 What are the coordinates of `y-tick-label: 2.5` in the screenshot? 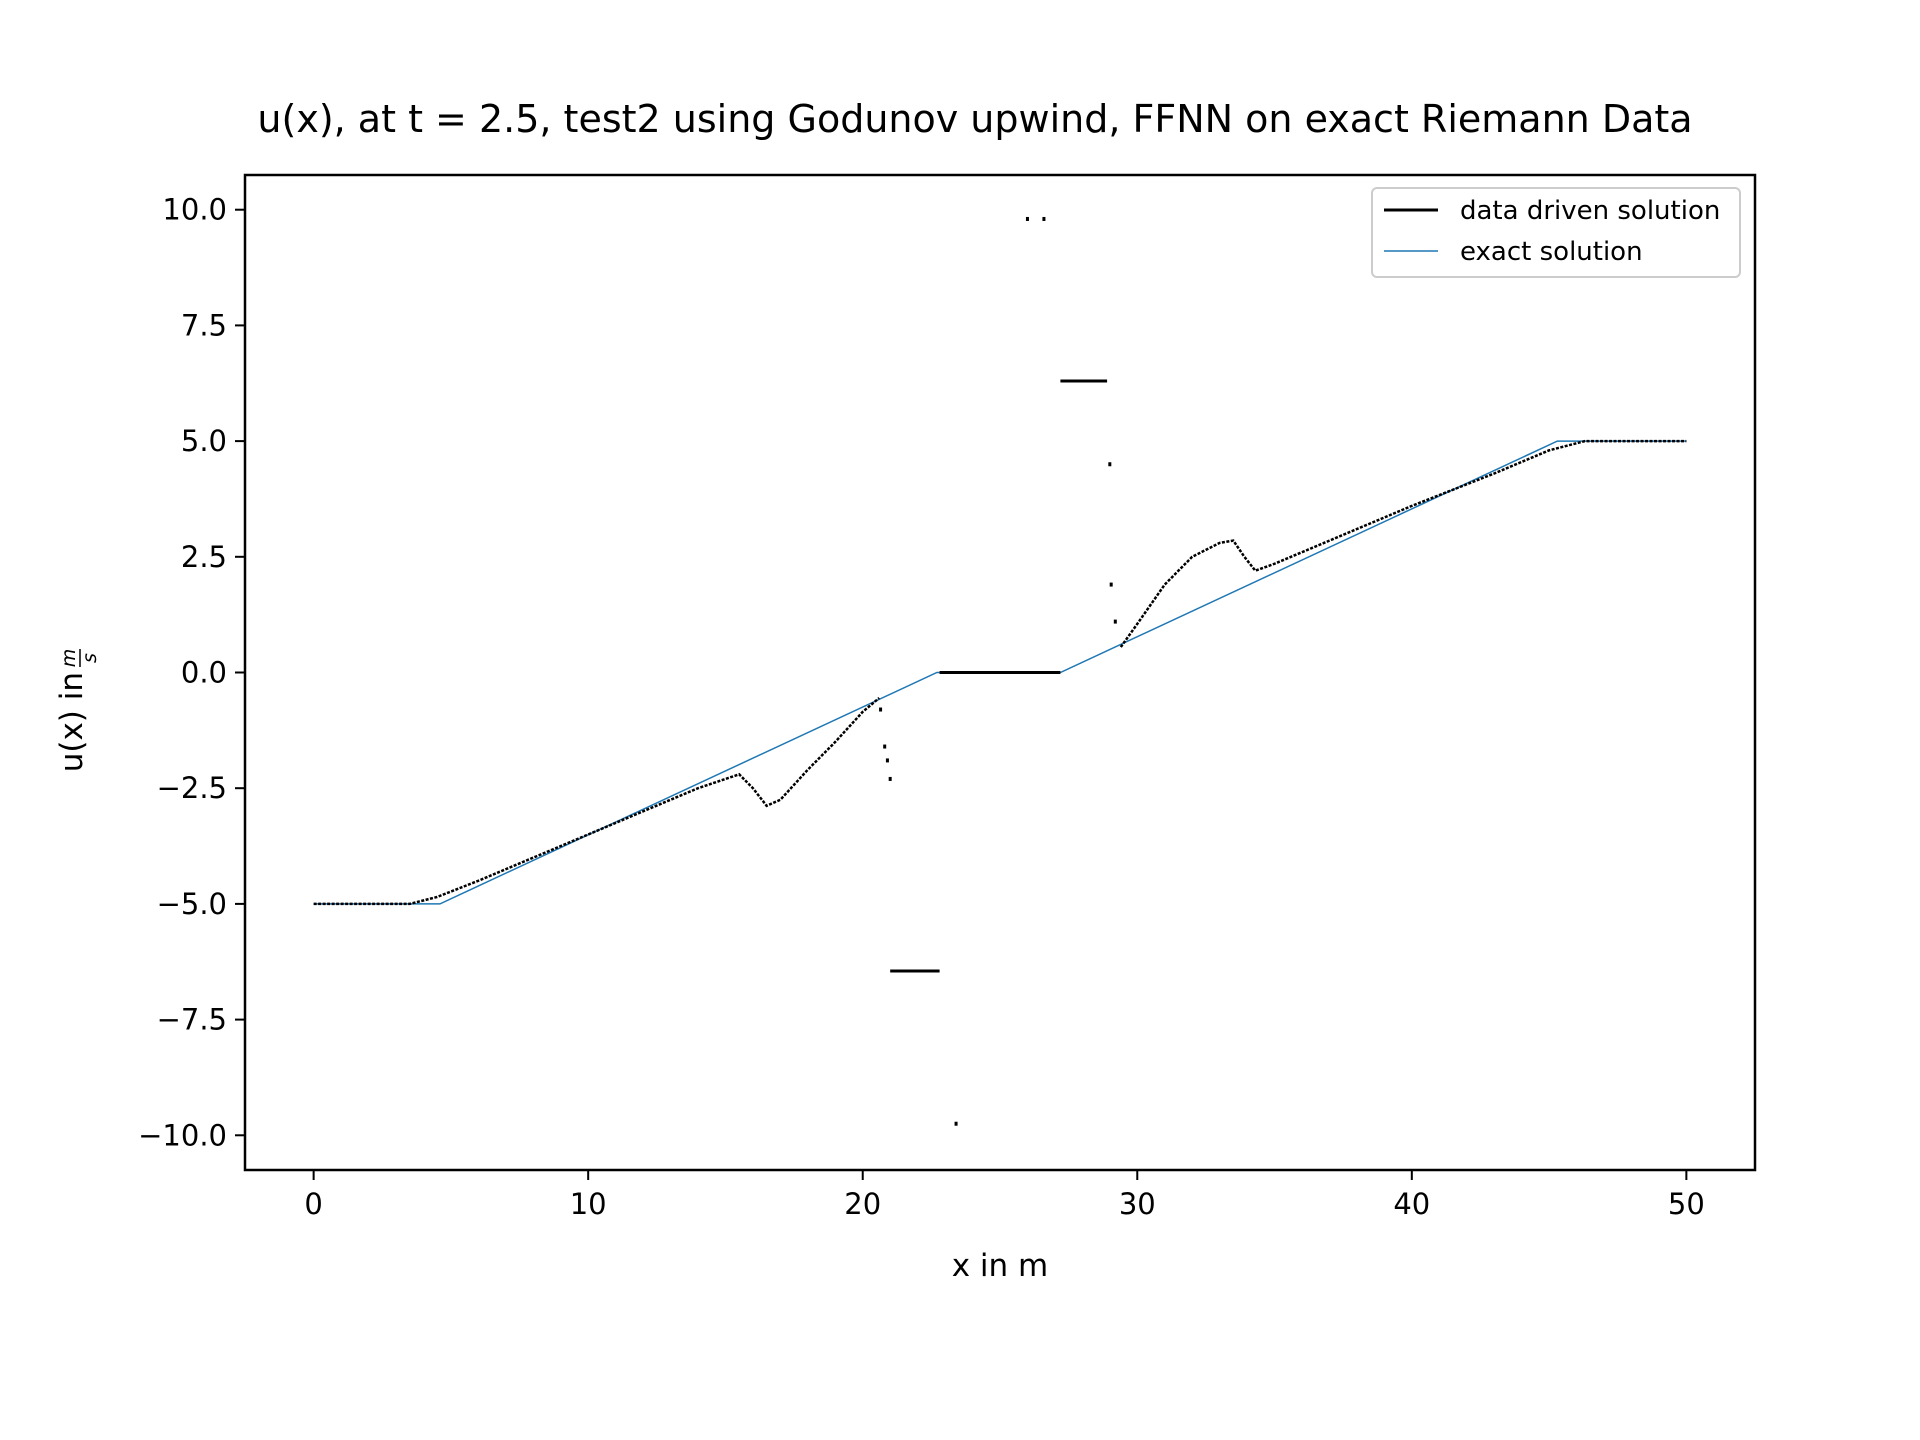 It's located at (204, 557).